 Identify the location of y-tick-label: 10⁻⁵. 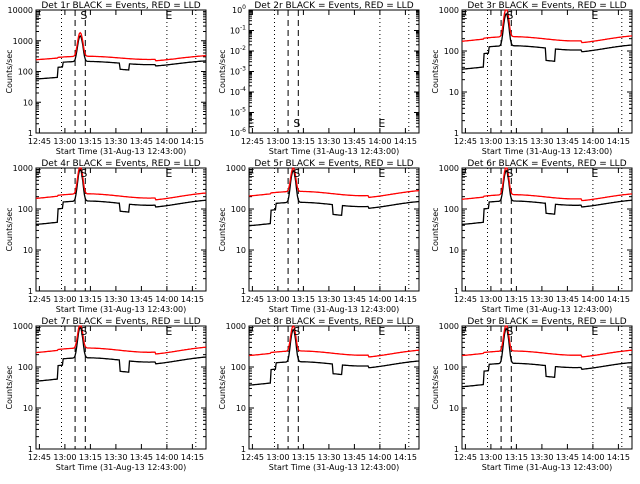
(238, 112).